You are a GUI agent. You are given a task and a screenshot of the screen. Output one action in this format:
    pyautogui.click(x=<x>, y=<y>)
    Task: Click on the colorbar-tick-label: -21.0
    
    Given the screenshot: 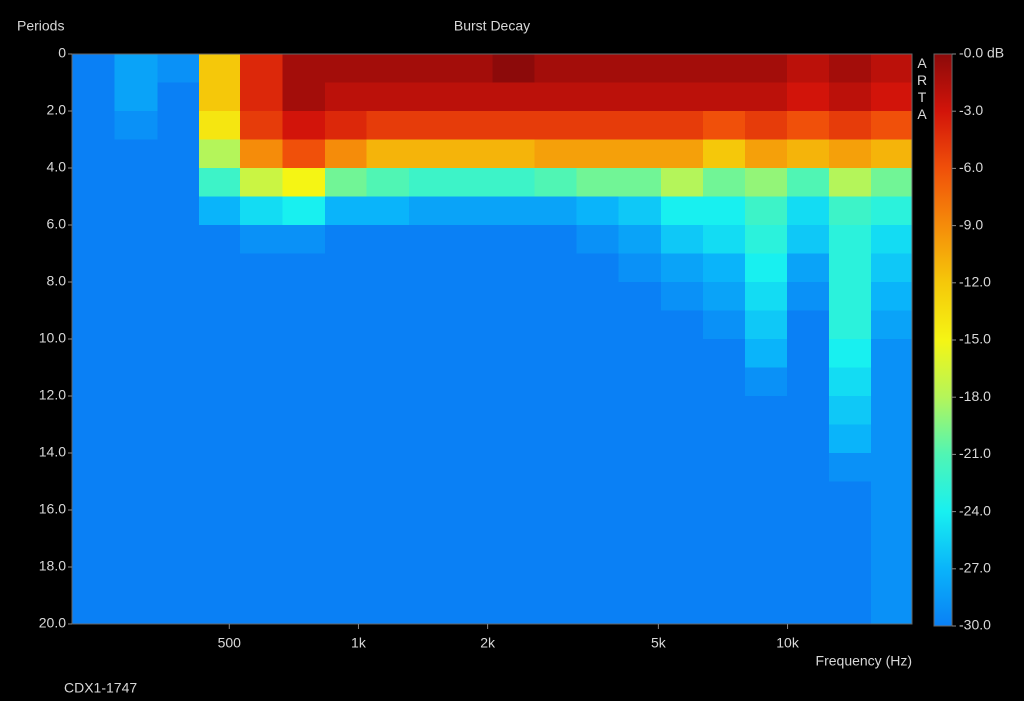 What is the action you would take?
    pyautogui.click(x=975, y=453)
    